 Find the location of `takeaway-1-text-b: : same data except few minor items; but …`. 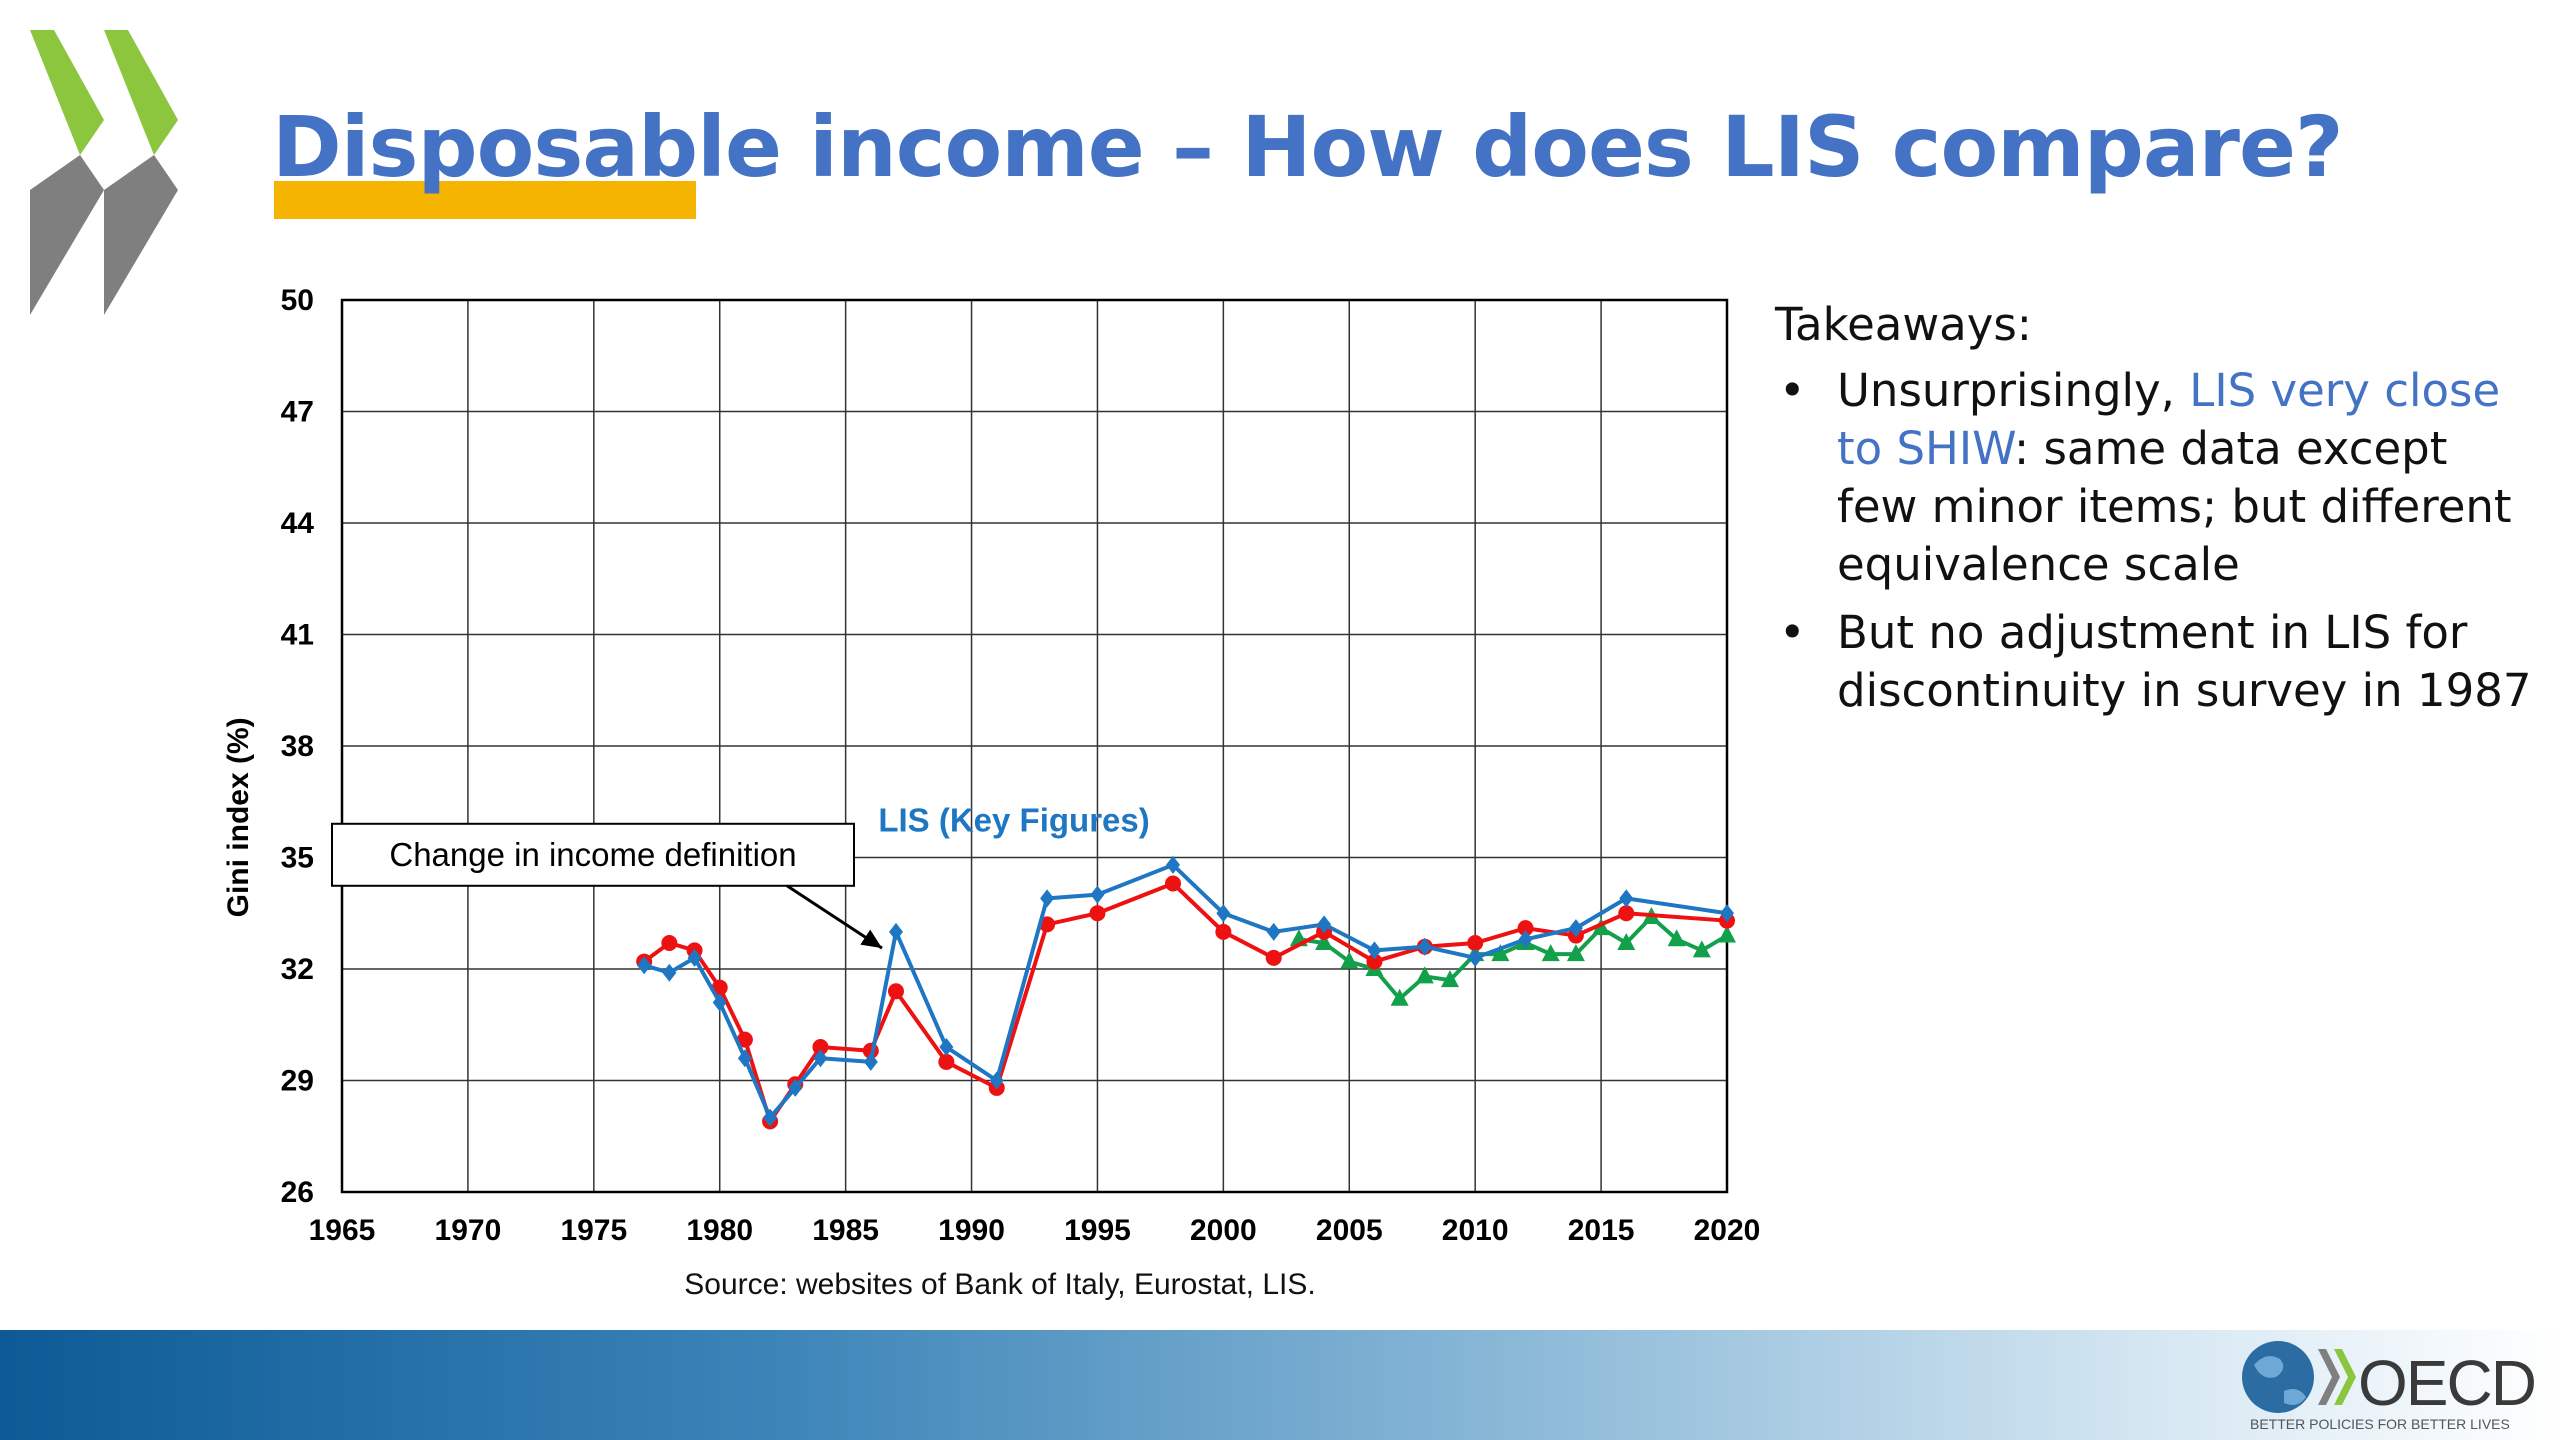

takeaway-1-text-b: : same data except few minor items; but … is located at coordinates (2174, 506).